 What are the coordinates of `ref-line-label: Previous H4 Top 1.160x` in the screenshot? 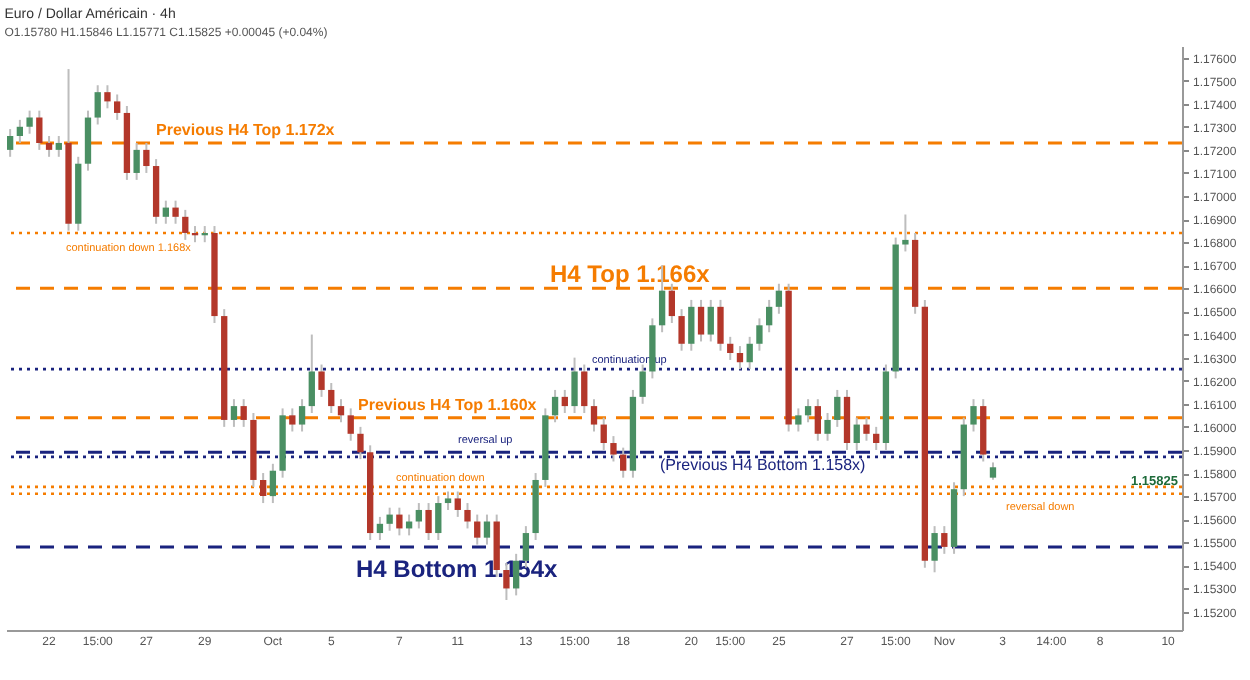 It's located at (448, 404).